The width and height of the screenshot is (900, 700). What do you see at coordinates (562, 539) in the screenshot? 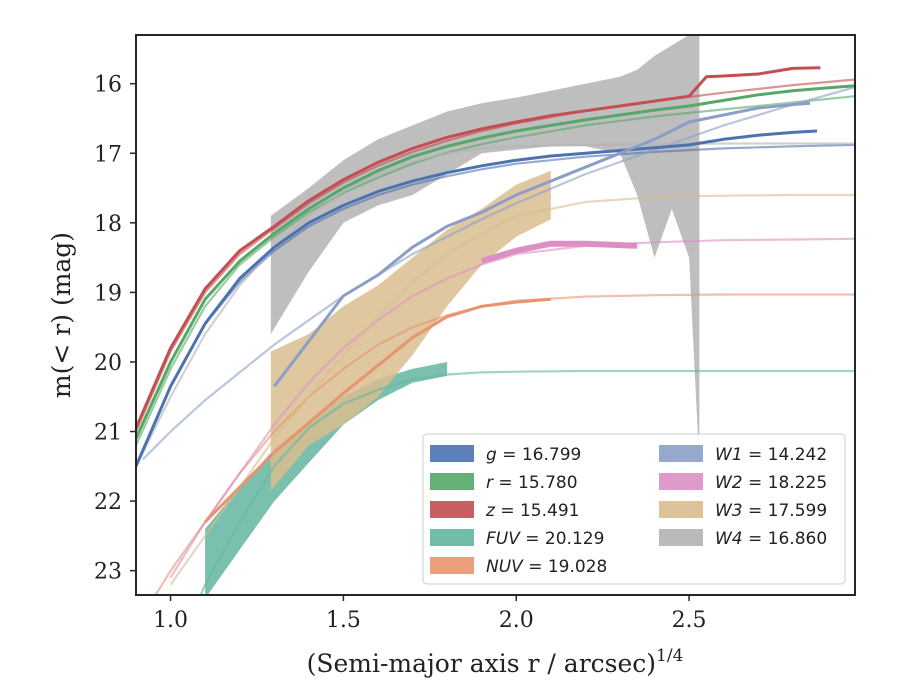
I see `legend-band-value: = 20.129` at bounding box center [562, 539].